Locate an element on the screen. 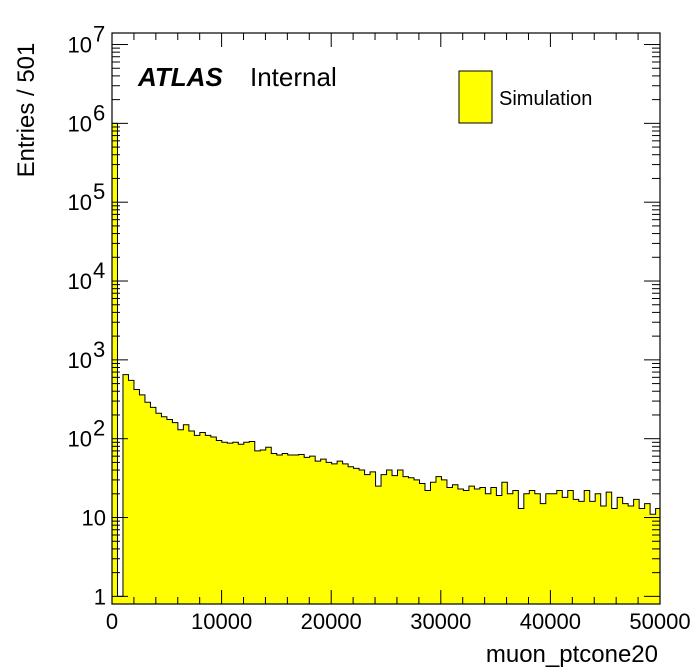  y-tick-exponent: 5 is located at coordinates (99, 191).